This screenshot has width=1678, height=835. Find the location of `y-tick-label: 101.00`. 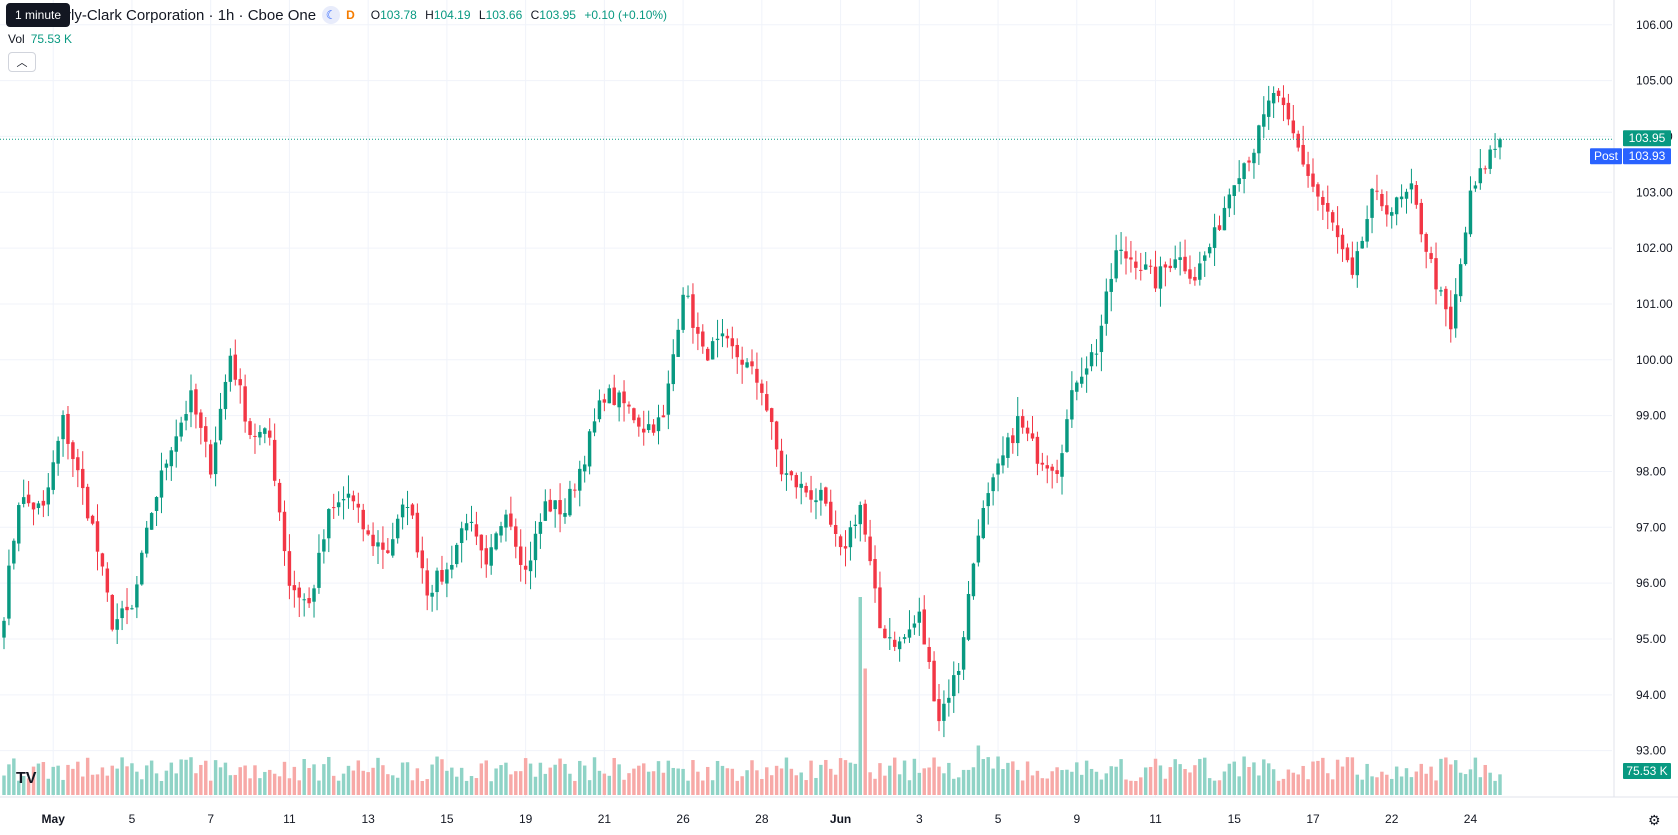

y-tick-label: 101.00 is located at coordinates (1654, 304).